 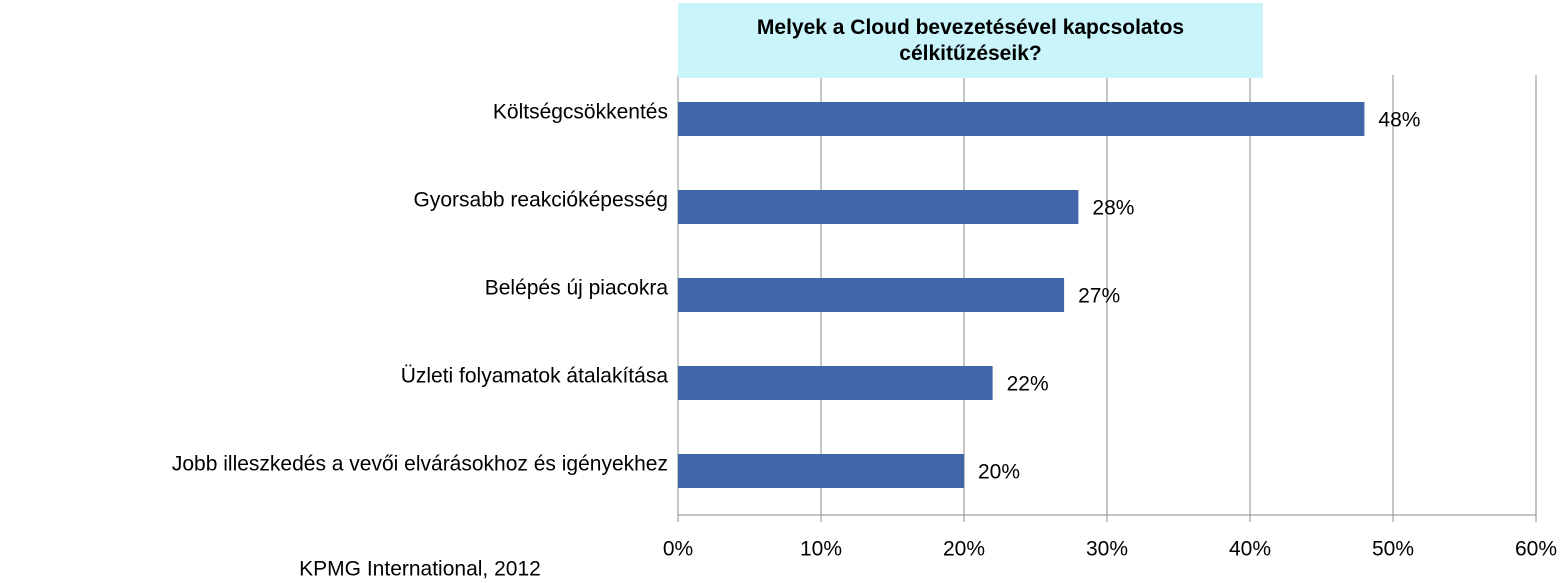 What do you see at coordinates (535, 376) in the screenshot?
I see `y-tick-label: Üzleti folyamatok átalakítása` at bounding box center [535, 376].